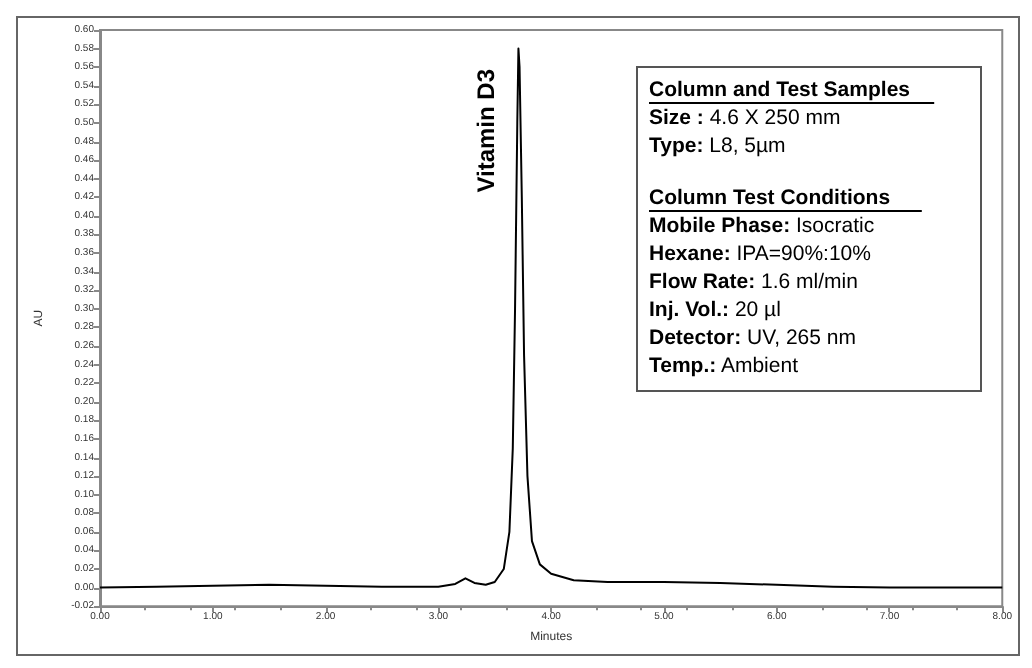  I want to click on annotation: Inj. Vol.: 20 µl, so click(715, 310).